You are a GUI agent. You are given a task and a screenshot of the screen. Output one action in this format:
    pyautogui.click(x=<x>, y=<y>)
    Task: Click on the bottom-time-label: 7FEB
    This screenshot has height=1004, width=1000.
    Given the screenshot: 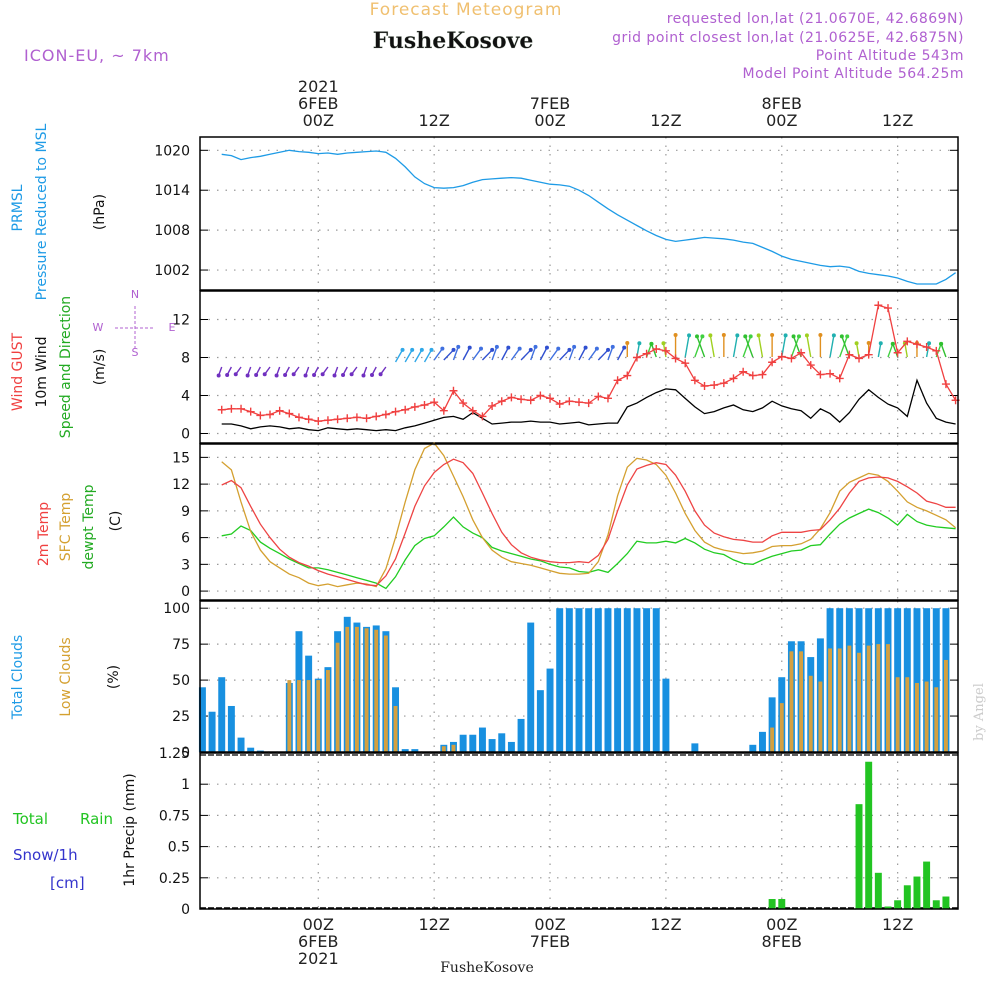 What is the action you would take?
    pyautogui.click(x=550, y=941)
    